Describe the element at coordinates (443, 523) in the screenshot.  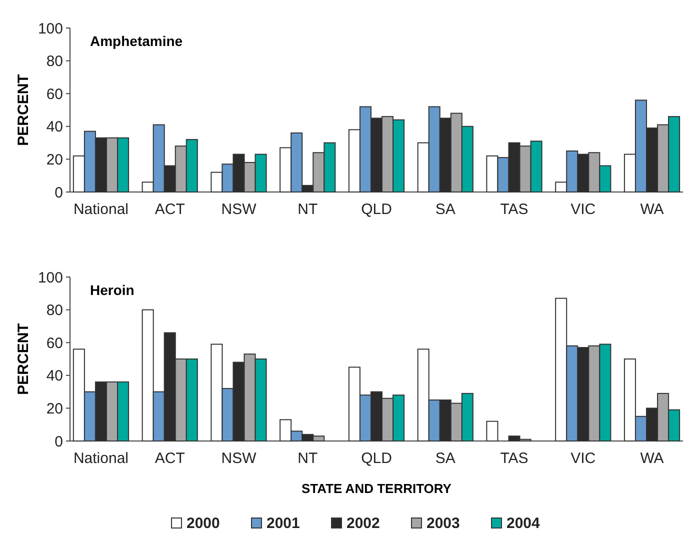
I see `legend-label: 2003` at that location.